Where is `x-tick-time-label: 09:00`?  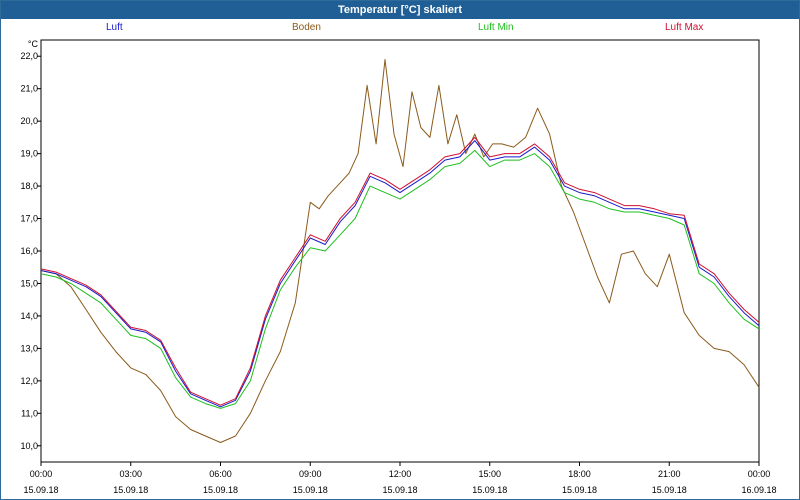 x-tick-time-label: 09:00 is located at coordinates (310, 474).